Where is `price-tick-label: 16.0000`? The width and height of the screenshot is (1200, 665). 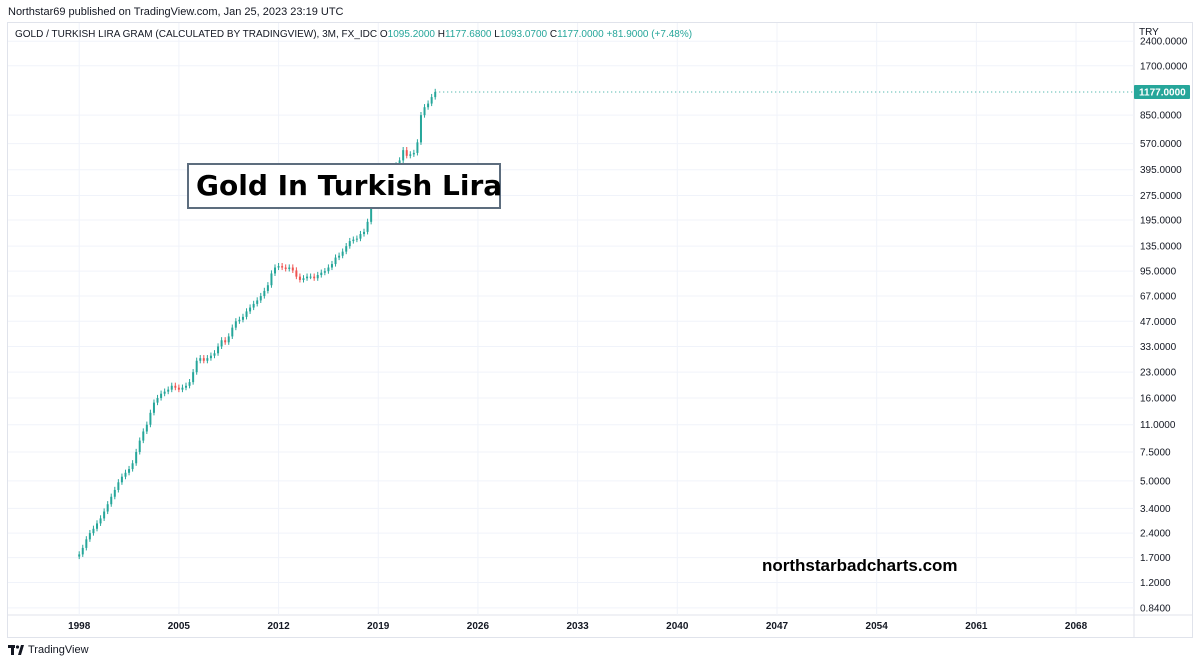 price-tick-label: 16.0000 is located at coordinates (1158, 399).